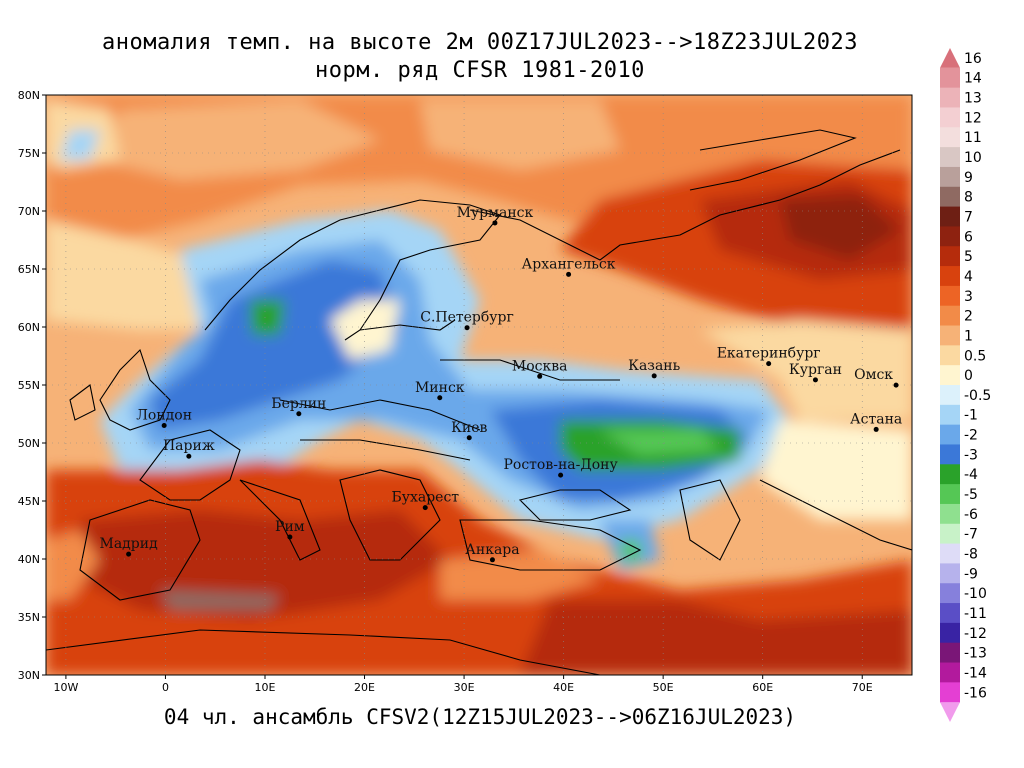 The height and width of the screenshot is (768, 1024). I want to click on city-label: Рим, so click(290, 527).